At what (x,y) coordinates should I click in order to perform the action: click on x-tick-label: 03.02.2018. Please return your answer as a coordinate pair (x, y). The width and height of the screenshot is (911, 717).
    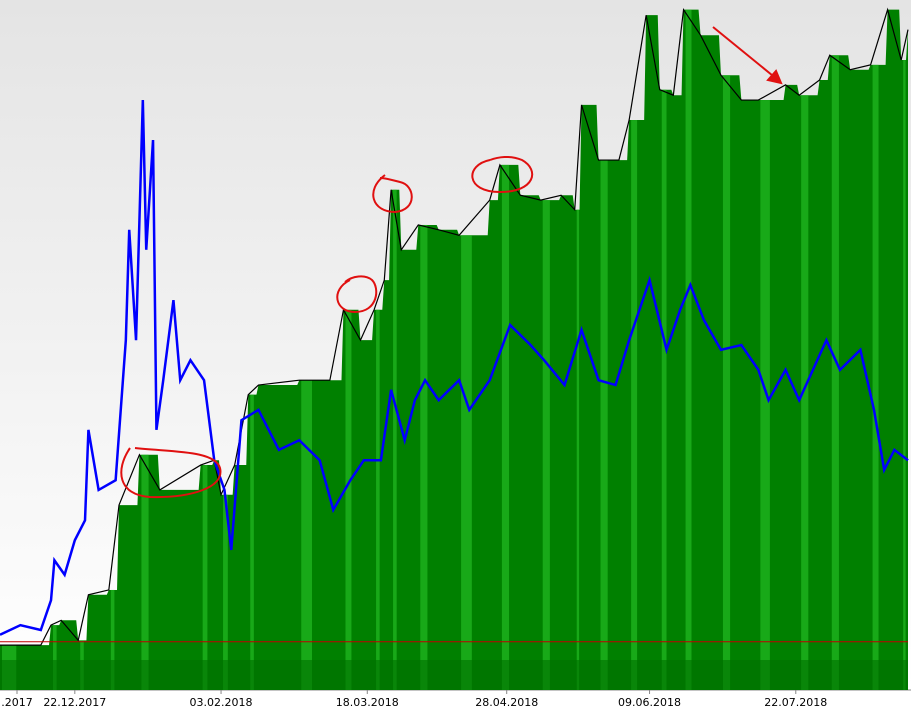
    Looking at the image, I should click on (221, 702).